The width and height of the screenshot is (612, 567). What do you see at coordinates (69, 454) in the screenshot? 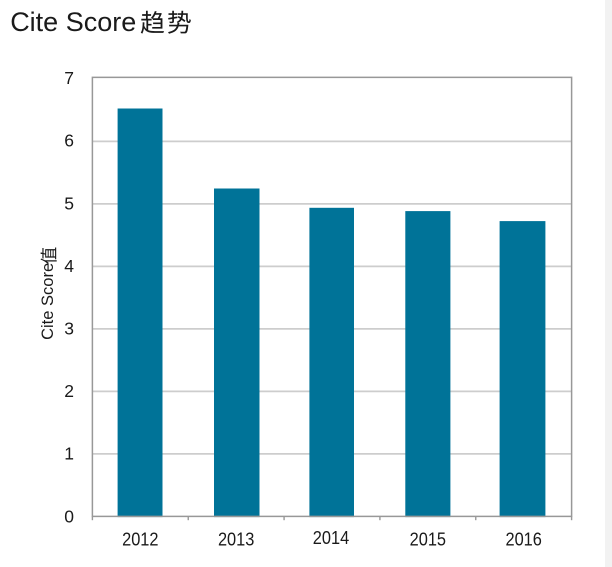
I see `svg-text: 1` at bounding box center [69, 454].